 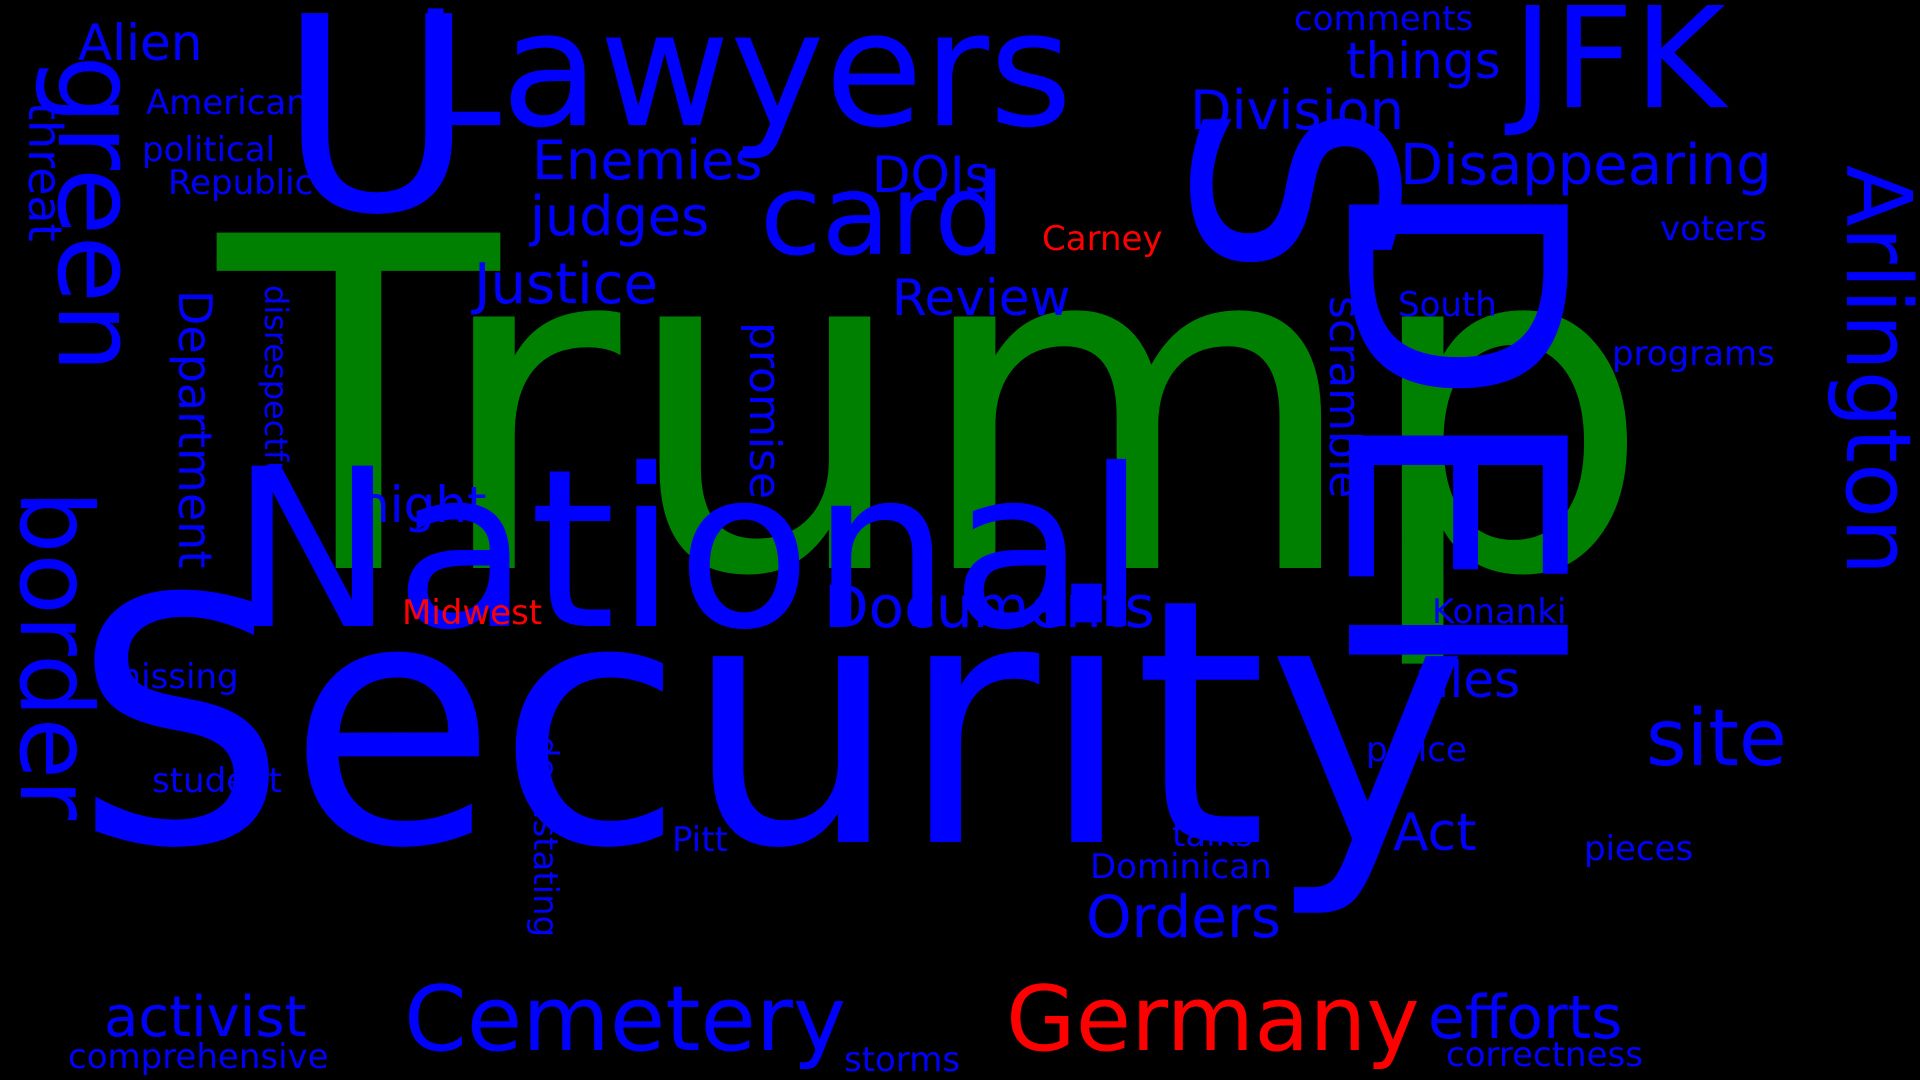 What do you see at coordinates (1213, 835) in the screenshot?
I see `word-talks: talks` at bounding box center [1213, 835].